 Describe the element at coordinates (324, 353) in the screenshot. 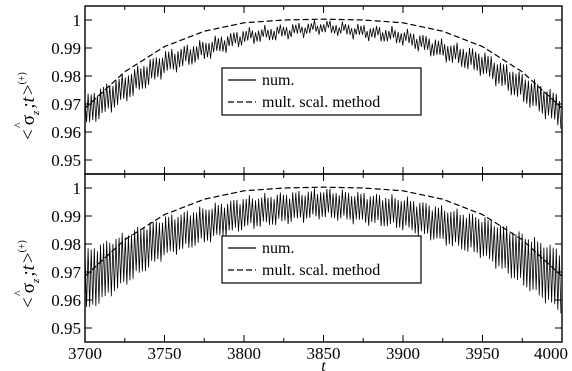

I see `x-tick-label: 3850` at that location.